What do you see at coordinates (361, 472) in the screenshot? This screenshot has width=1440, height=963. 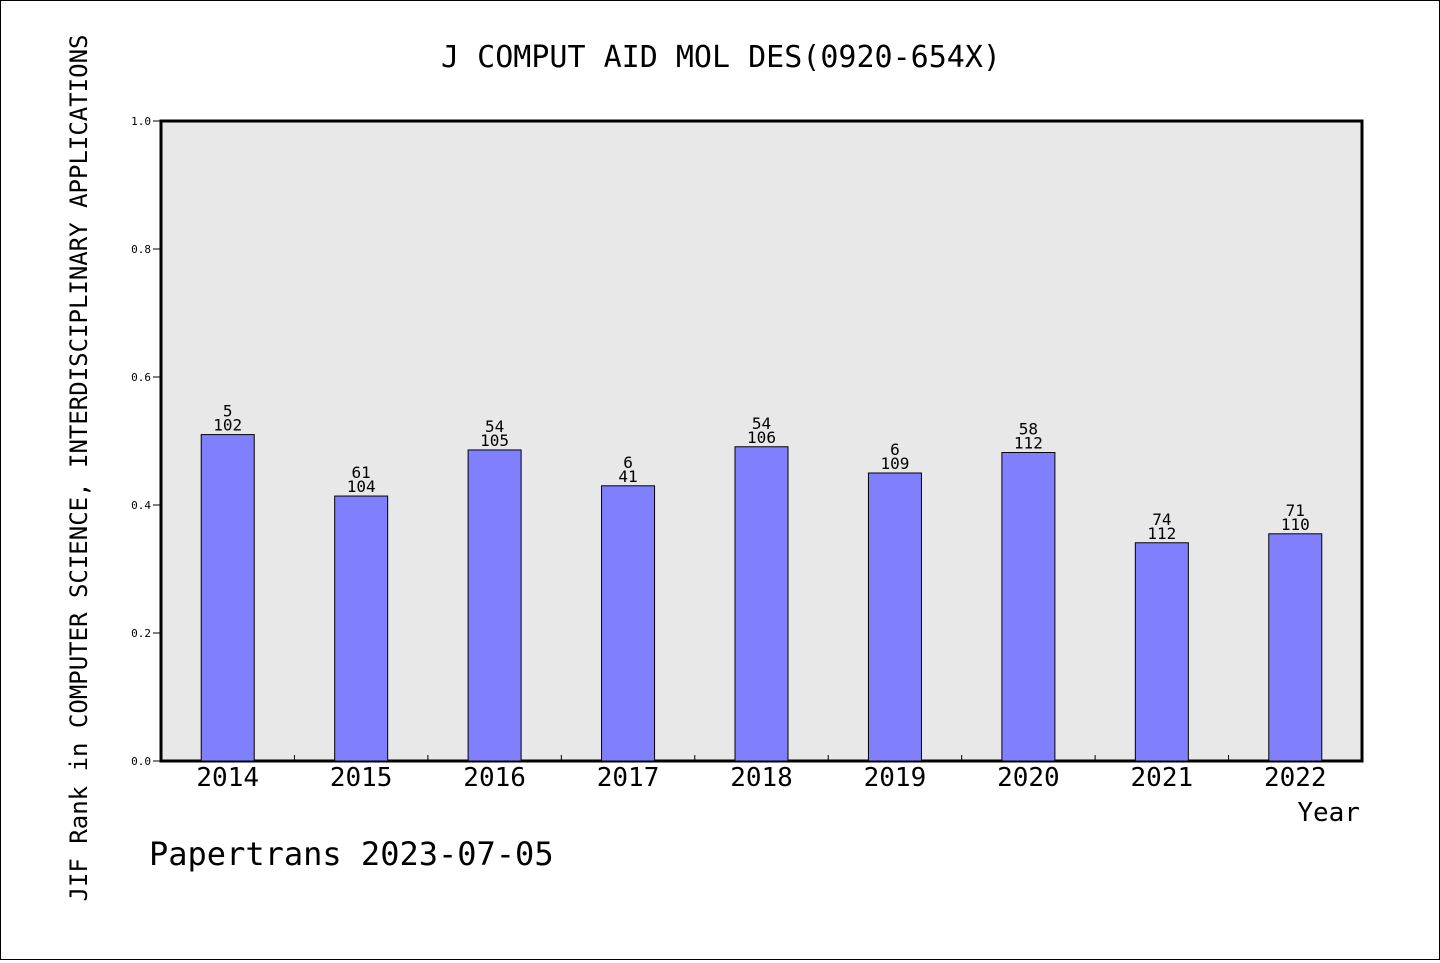 I see `bar-rank-label: 61` at bounding box center [361, 472].